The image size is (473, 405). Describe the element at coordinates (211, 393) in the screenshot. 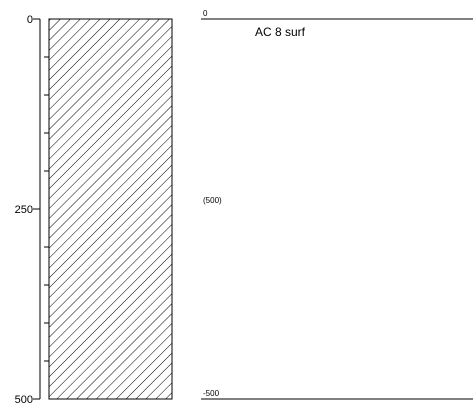

I see `layer-bottom-label: -500` at that location.